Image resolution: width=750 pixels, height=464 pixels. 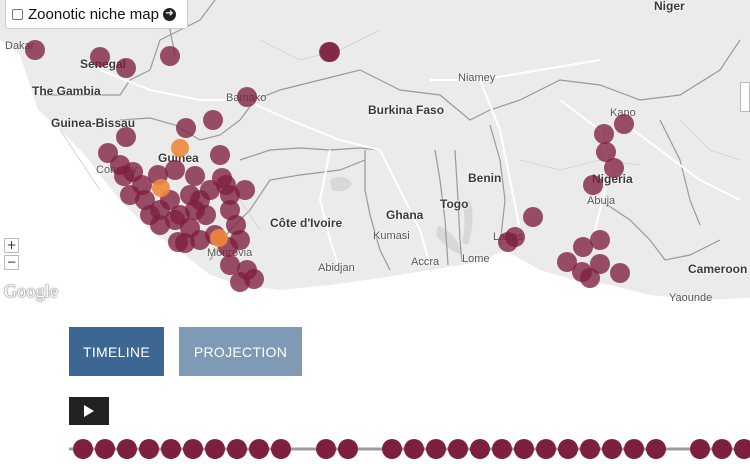 What do you see at coordinates (477, 78) in the screenshot?
I see `label-niamey: Niamey` at bounding box center [477, 78].